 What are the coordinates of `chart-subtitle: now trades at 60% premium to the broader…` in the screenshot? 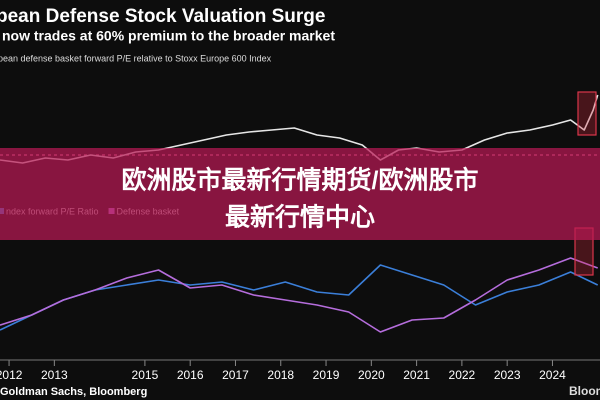 It's located at (168, 36).